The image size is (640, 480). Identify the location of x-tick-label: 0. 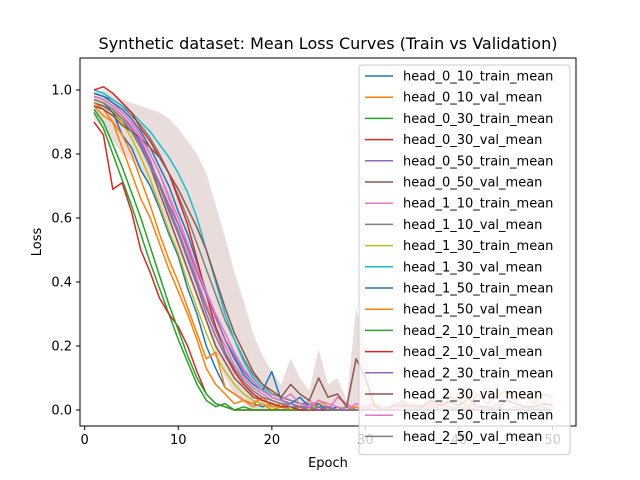
(85, 440).